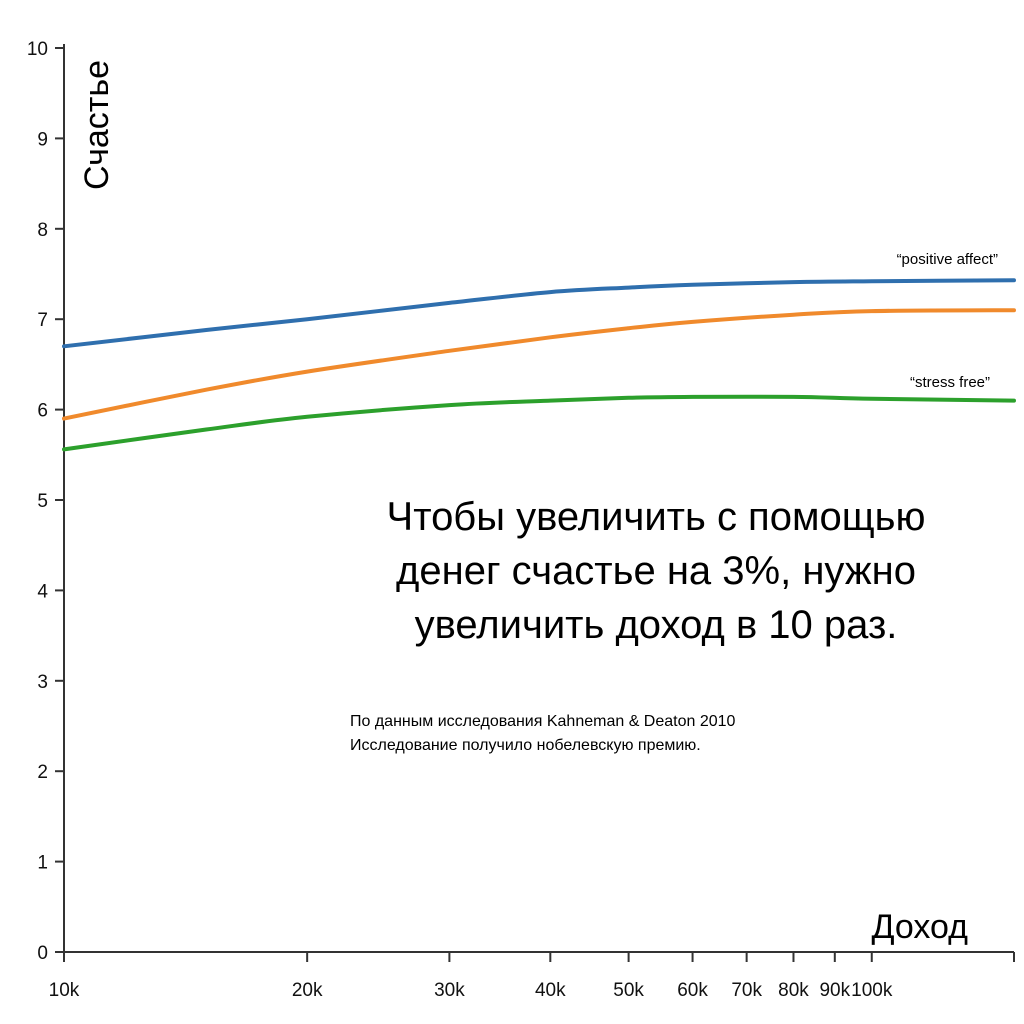  Describe the element at coordinates (42, 501) in the screenshot. I see `y-tick-label: 5` at that location.